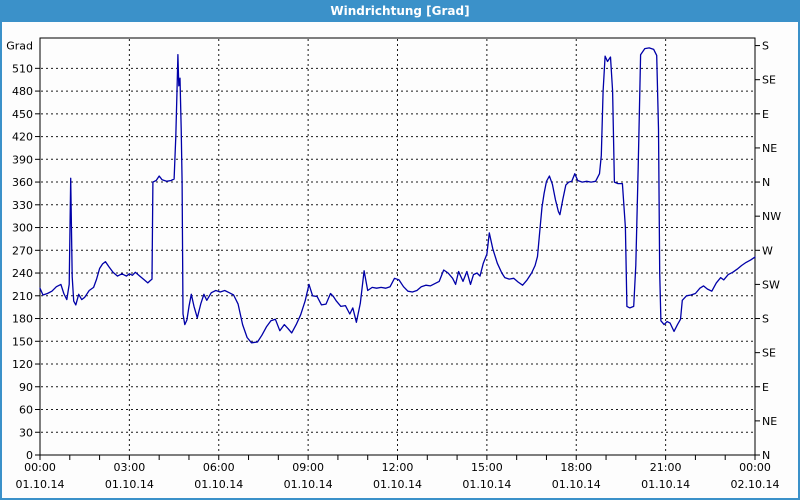 Image resolution: width=800 pixels, height=500 pixels. What do you see at coordinates (219, 467) in the screenshot?
I see `x-time-label: 06:00` at bounding box center [219, 467].